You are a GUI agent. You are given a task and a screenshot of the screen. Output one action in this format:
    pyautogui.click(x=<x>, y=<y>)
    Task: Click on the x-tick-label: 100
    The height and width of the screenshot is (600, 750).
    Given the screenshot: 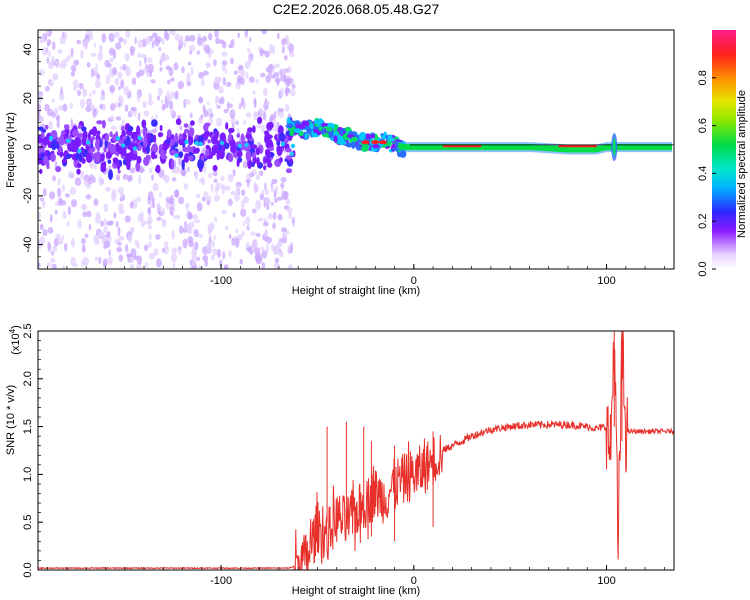 What is the action you would take?
    pyautogui.click(x=606, y=281)
    